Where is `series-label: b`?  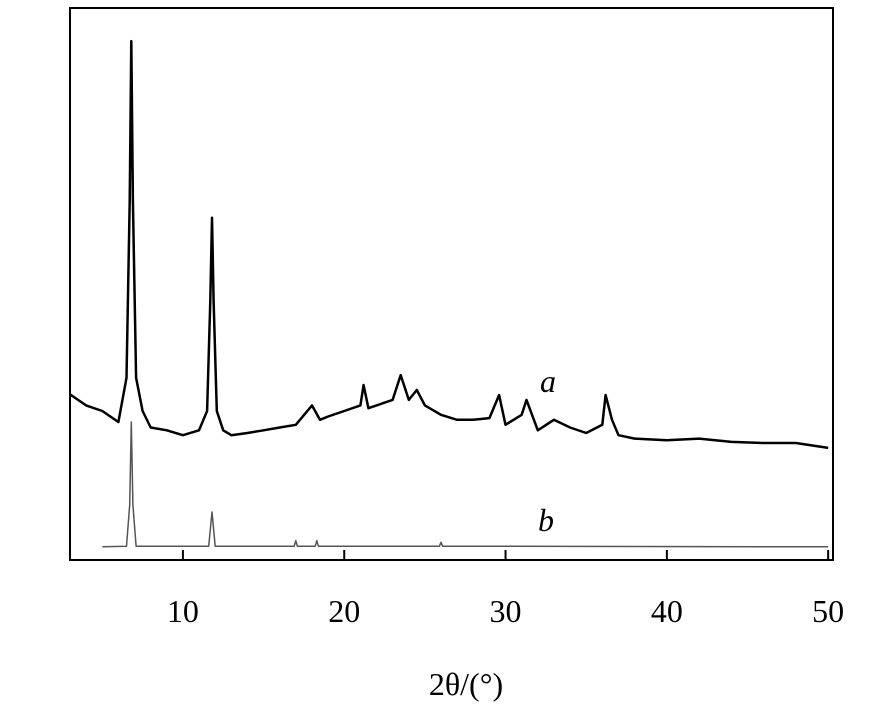 series-label: b is located at coordinates (546, 520).